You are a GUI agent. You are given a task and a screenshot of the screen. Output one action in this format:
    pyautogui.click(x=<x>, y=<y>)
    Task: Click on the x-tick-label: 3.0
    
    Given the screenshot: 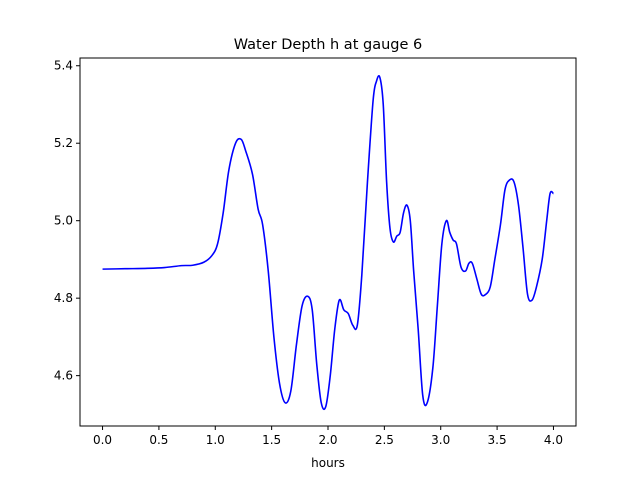 What is the action you would take?
    pyautogui.click(x=440, y=440)
    